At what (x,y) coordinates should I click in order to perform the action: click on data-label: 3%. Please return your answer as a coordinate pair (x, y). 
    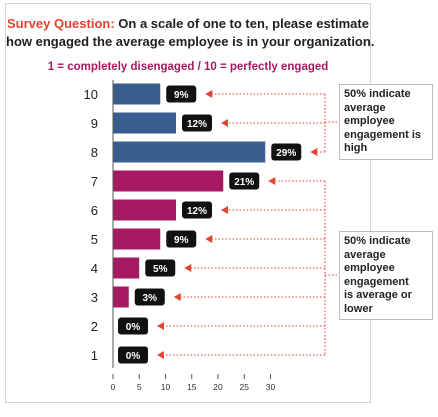
    Looking at the image, I should click on (150, 298).